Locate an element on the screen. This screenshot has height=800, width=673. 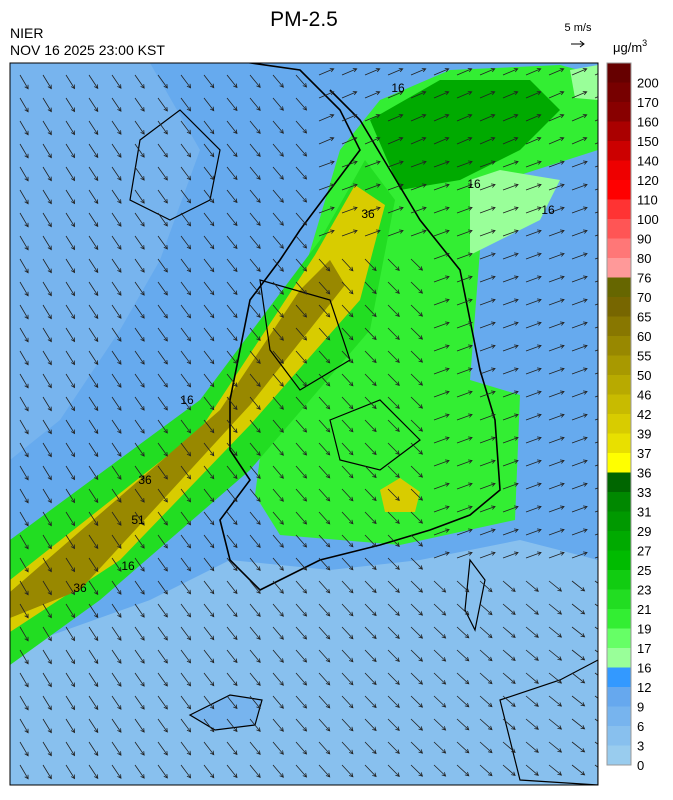
colorbar-frame is located at coordinates (619, 414).